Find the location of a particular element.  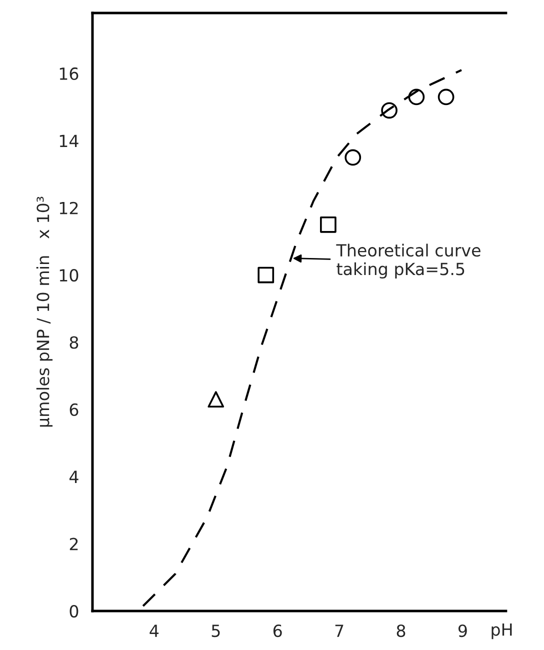

y-tick-label: 14 is located at coordinates (69, 140).